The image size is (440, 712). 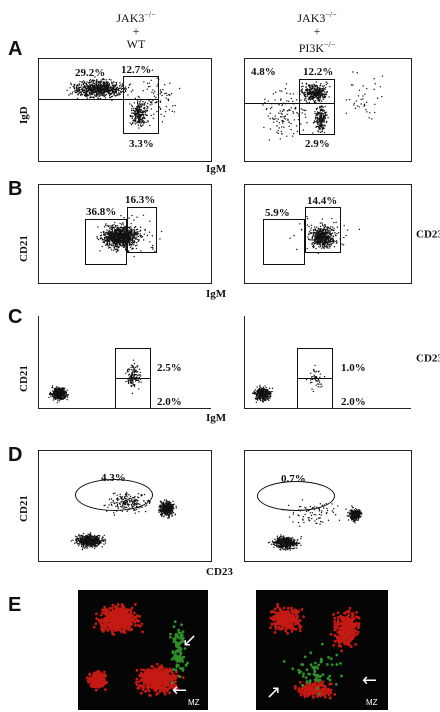 I want to click on micrograph-right-dots, so click(x=315, y=651).